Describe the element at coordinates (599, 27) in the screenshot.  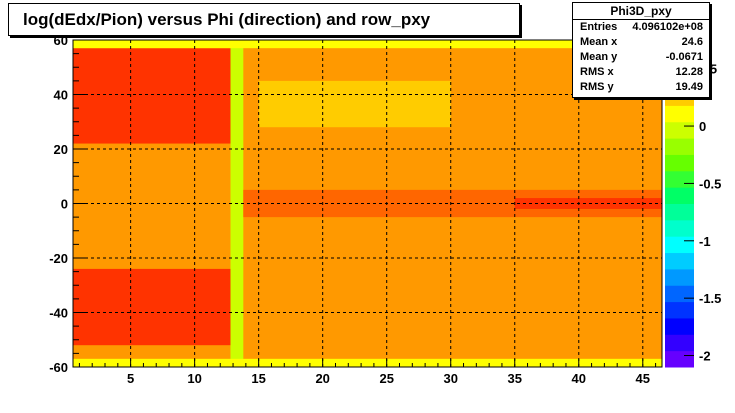
I see `stats-label: Entries` at that location.